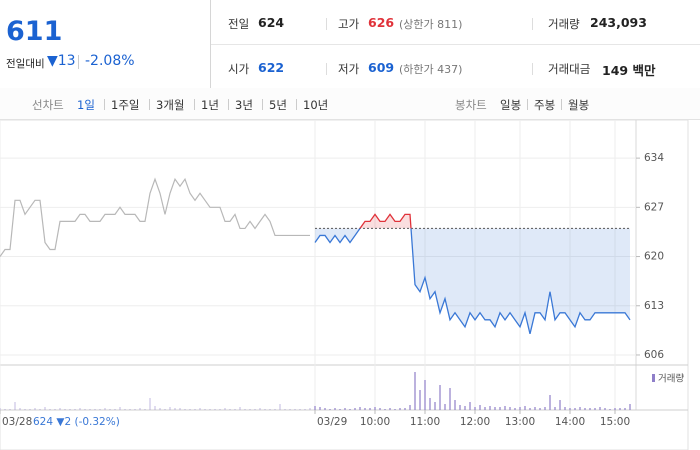  I want to click on x-tick-label: 15:00, so click(615, 422).